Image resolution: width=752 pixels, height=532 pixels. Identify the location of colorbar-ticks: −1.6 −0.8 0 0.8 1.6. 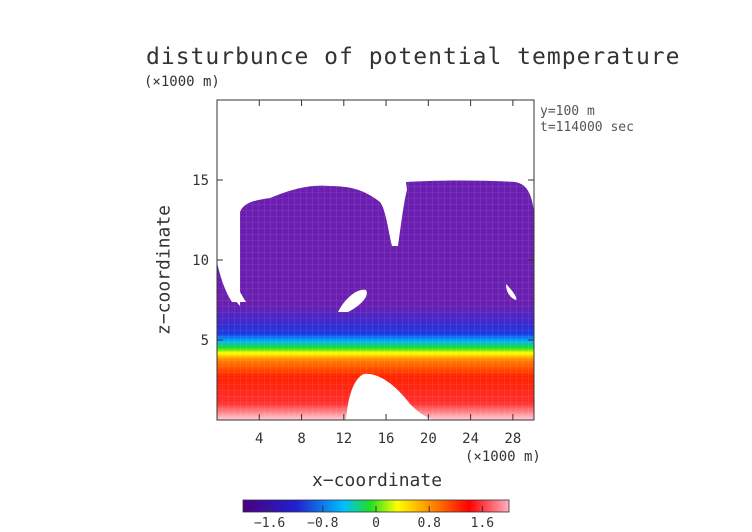
(374, 518).